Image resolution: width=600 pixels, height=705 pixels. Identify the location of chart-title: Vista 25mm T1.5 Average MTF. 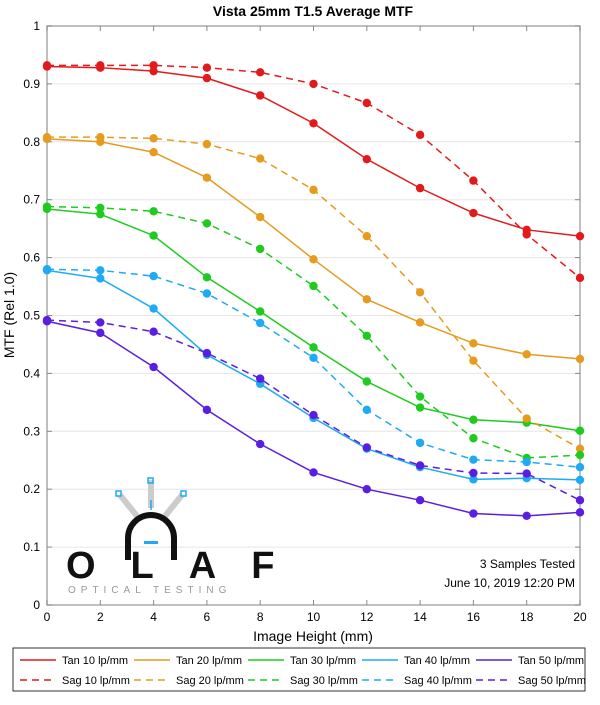
(313, 11).